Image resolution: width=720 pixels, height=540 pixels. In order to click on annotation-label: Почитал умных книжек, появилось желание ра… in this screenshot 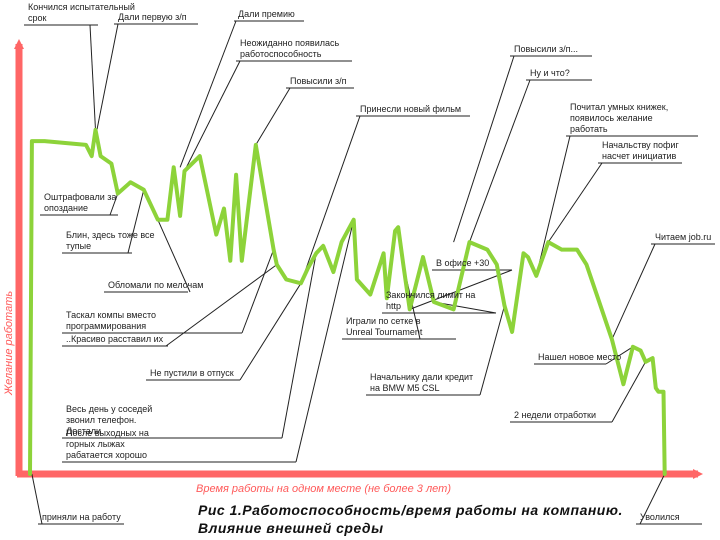, I will do `click(619, 118)`.